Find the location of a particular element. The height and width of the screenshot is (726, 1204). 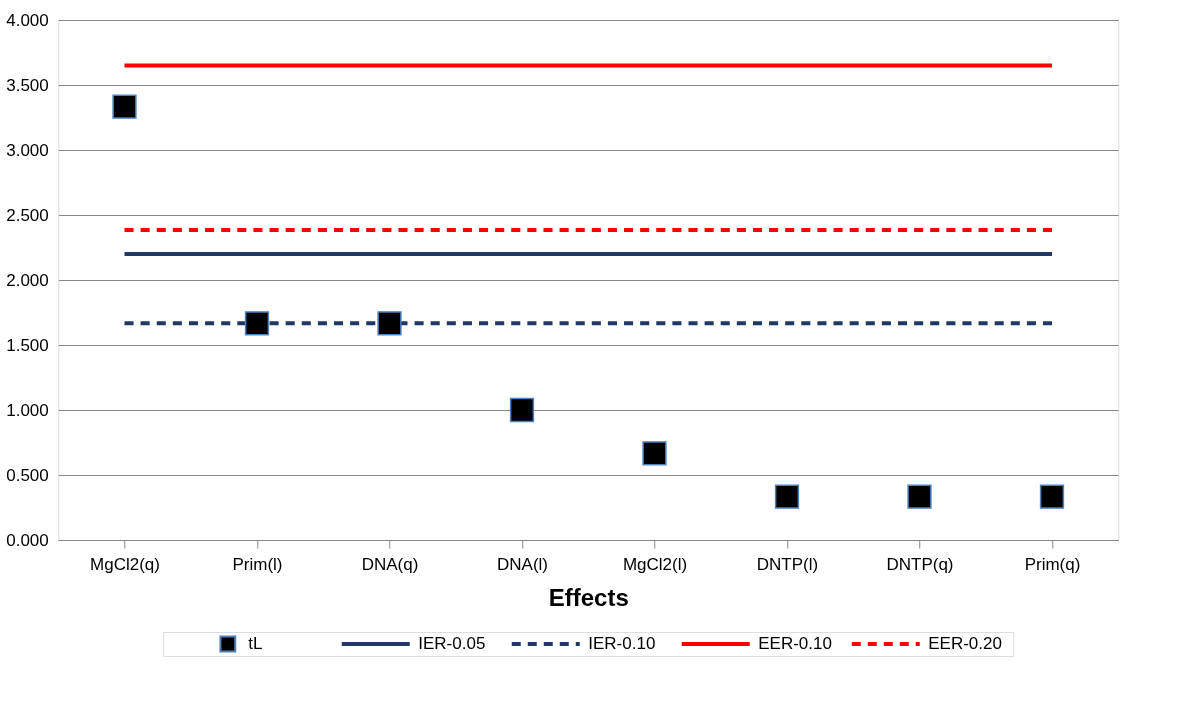

x-tick-label: Prim(q) is located at coordinates (1052, 564).